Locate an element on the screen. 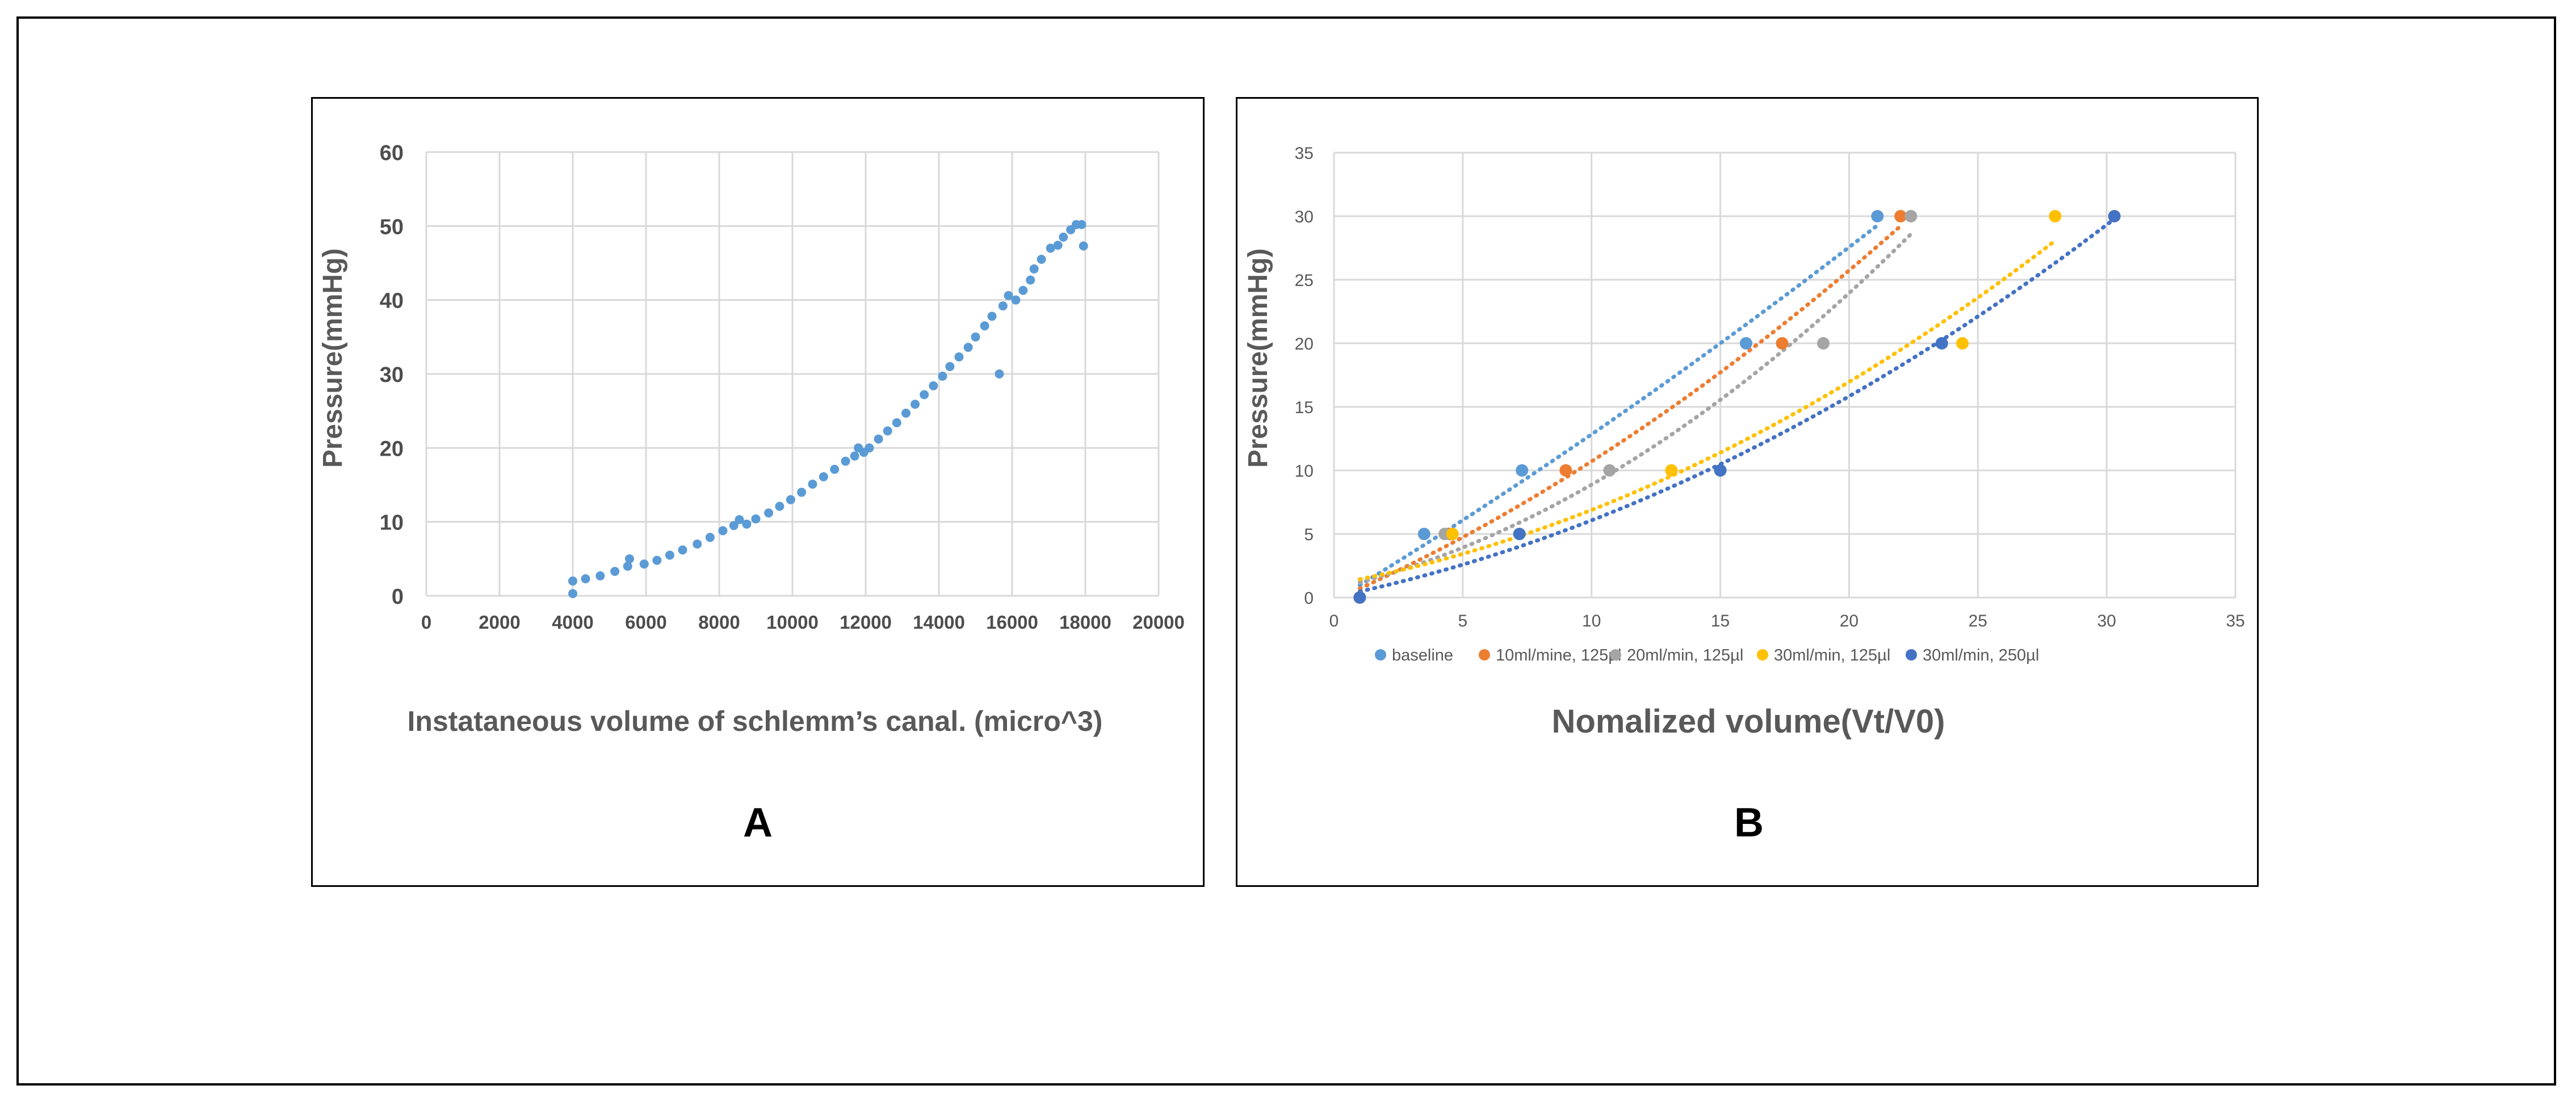  panel-b-label: B is located at coordinates (1749, 822).